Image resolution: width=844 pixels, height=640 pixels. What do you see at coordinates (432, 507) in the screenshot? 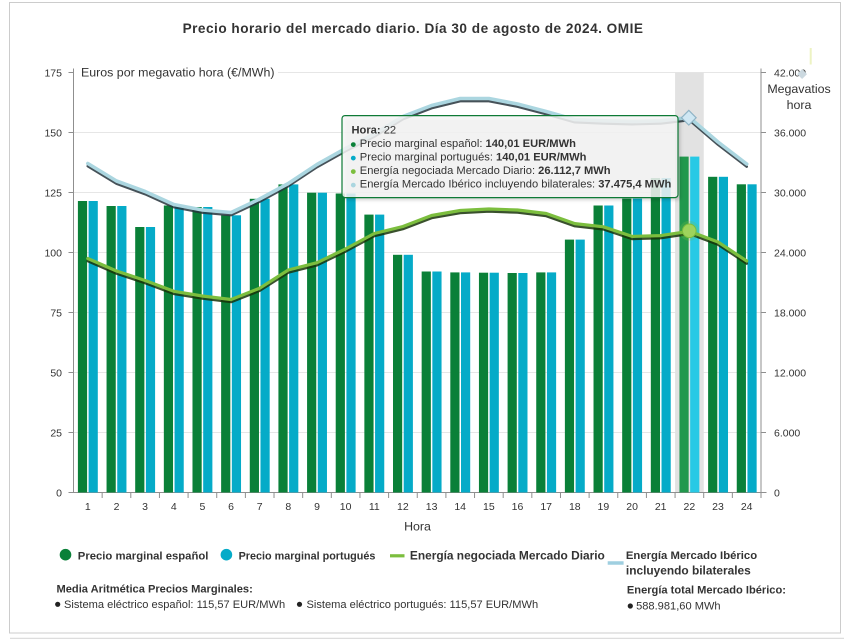
I see `svg-text: 13` at bounding box center [432, 507].